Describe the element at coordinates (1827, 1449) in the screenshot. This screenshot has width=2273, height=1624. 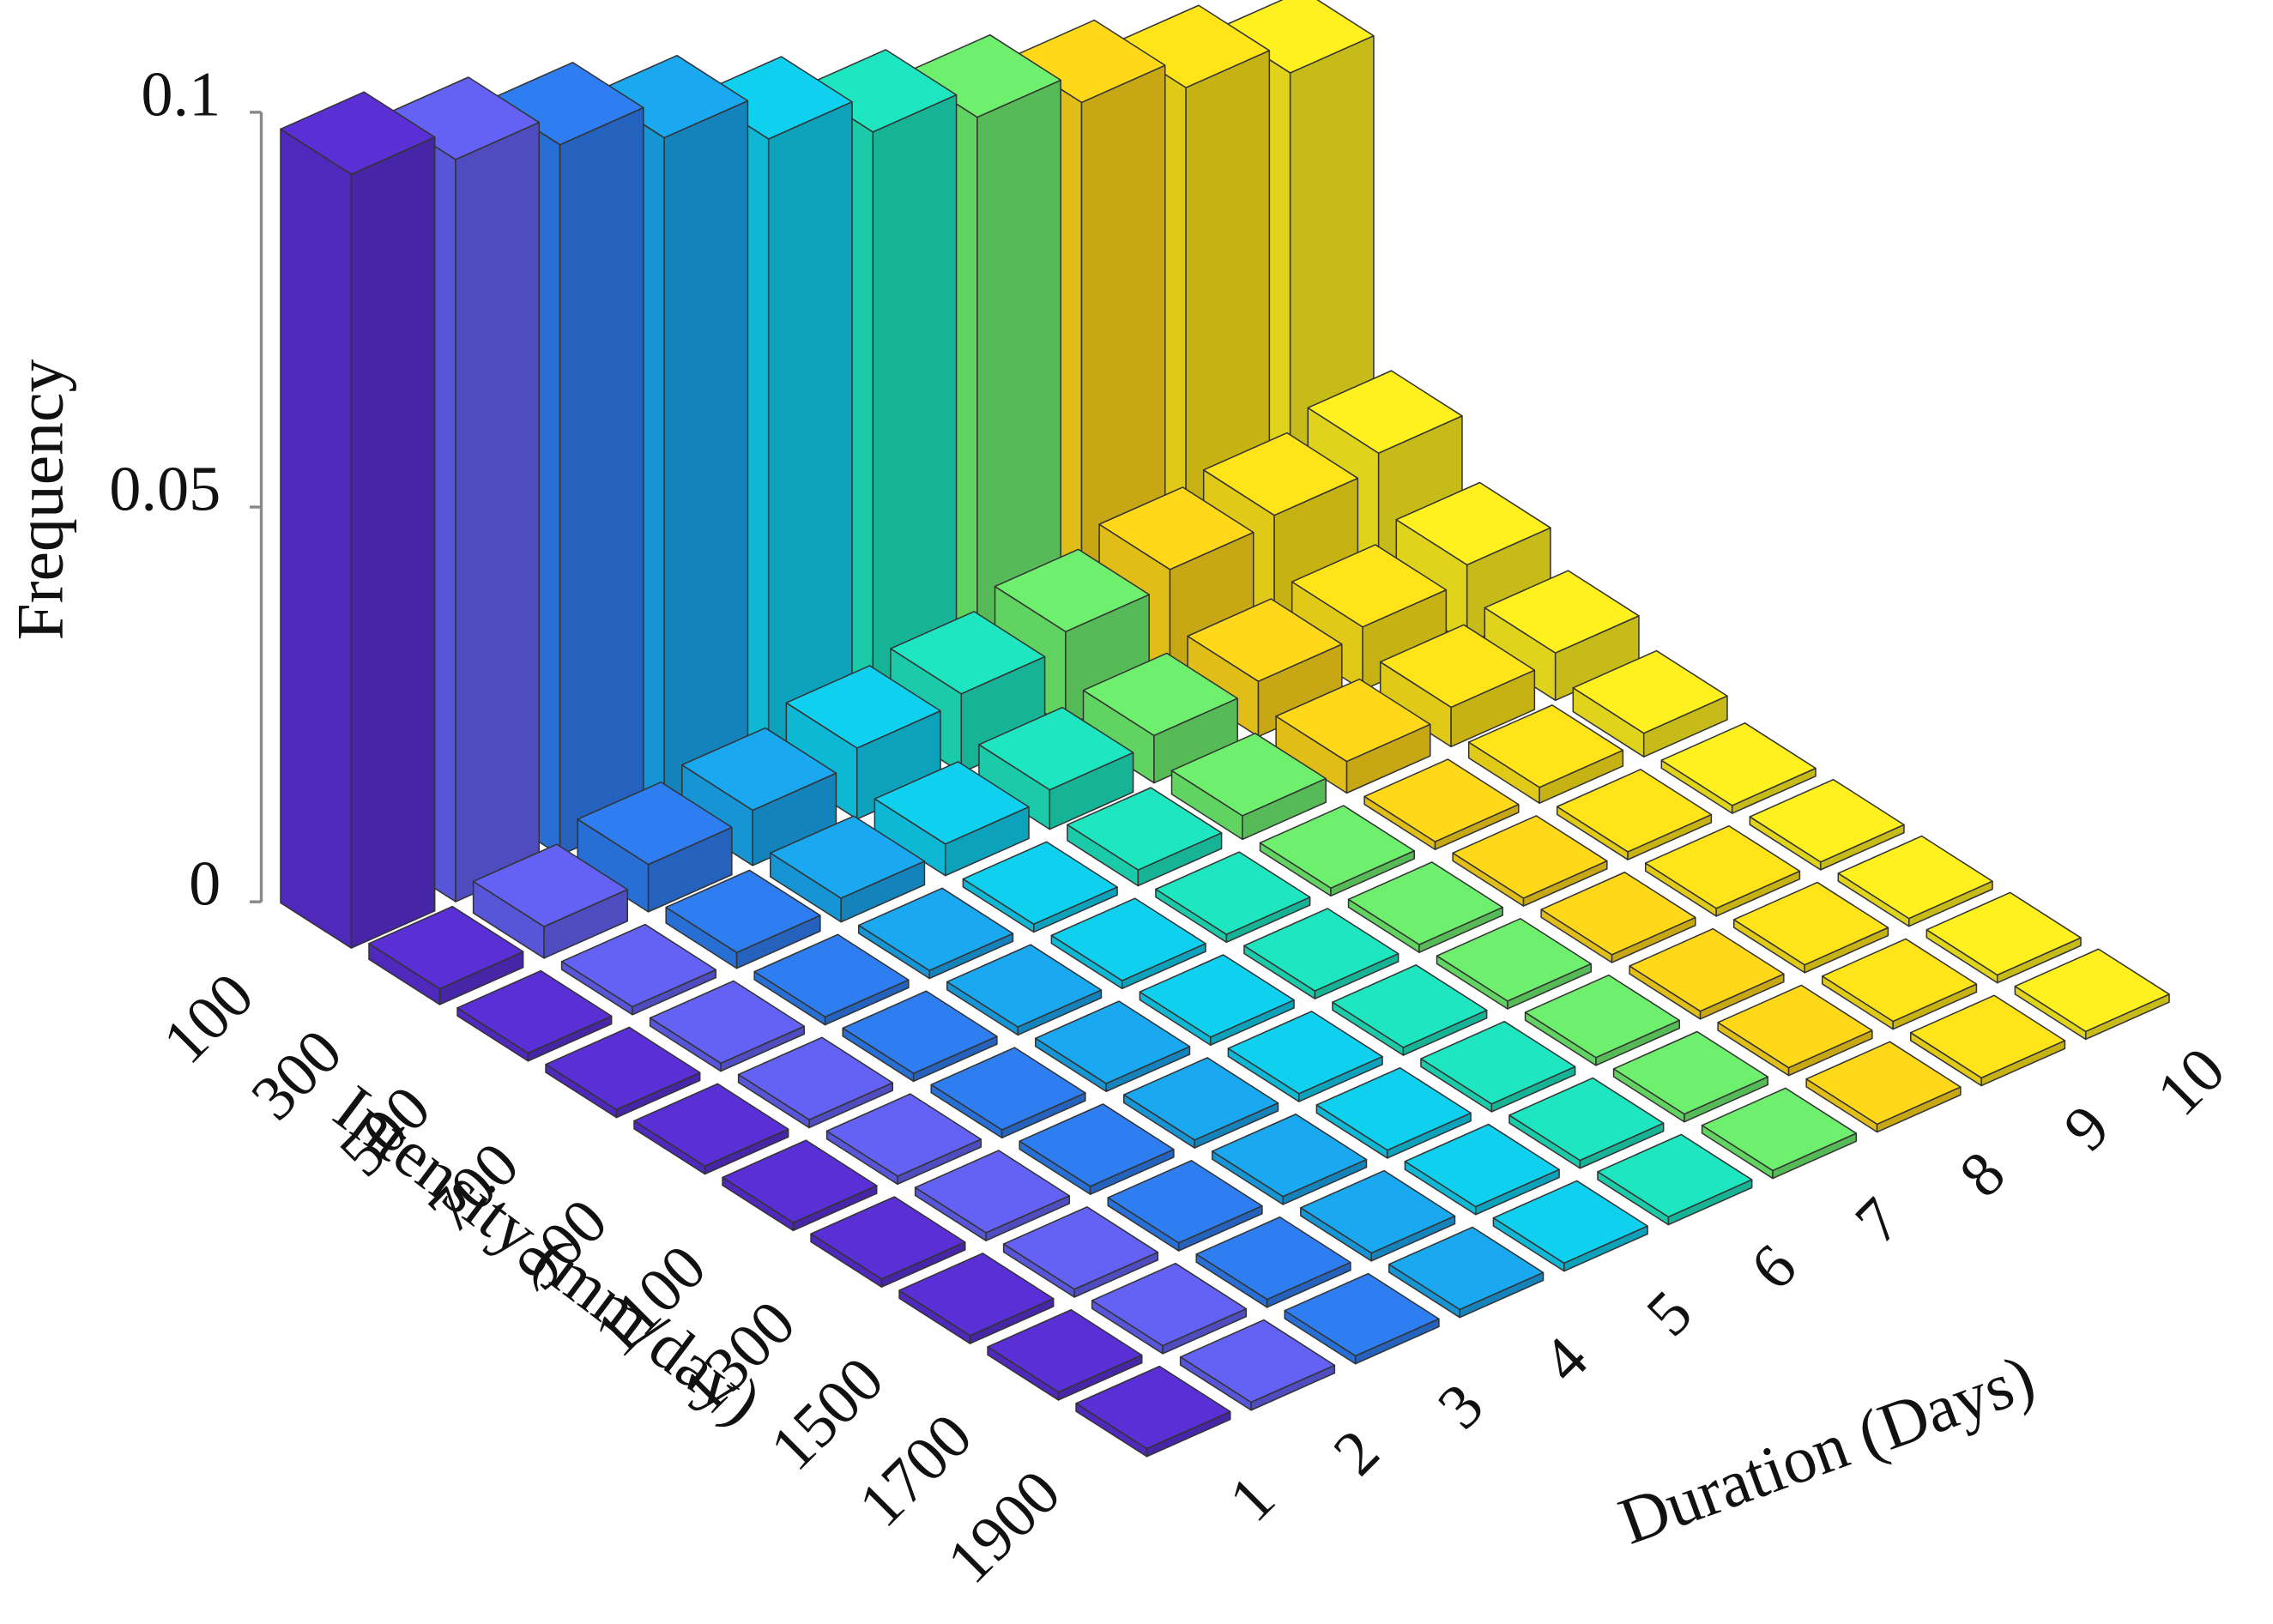
I see `x-axis-title: Duration (Days)` at that location.